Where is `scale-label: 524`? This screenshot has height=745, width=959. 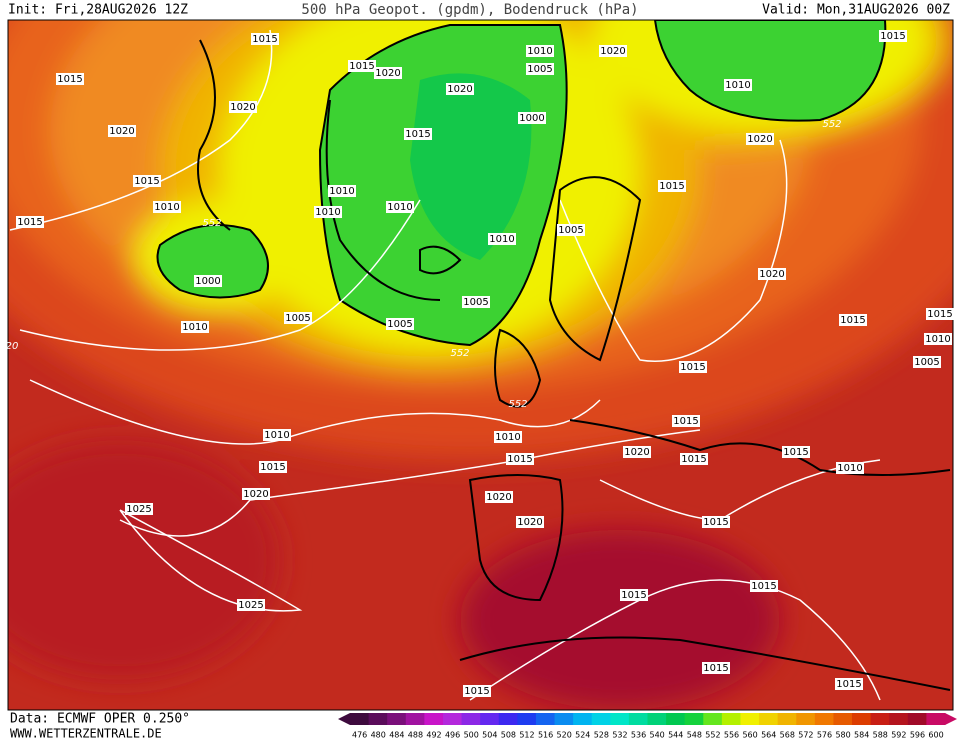
scale-label: 524 is located at coordinates (582, 735).